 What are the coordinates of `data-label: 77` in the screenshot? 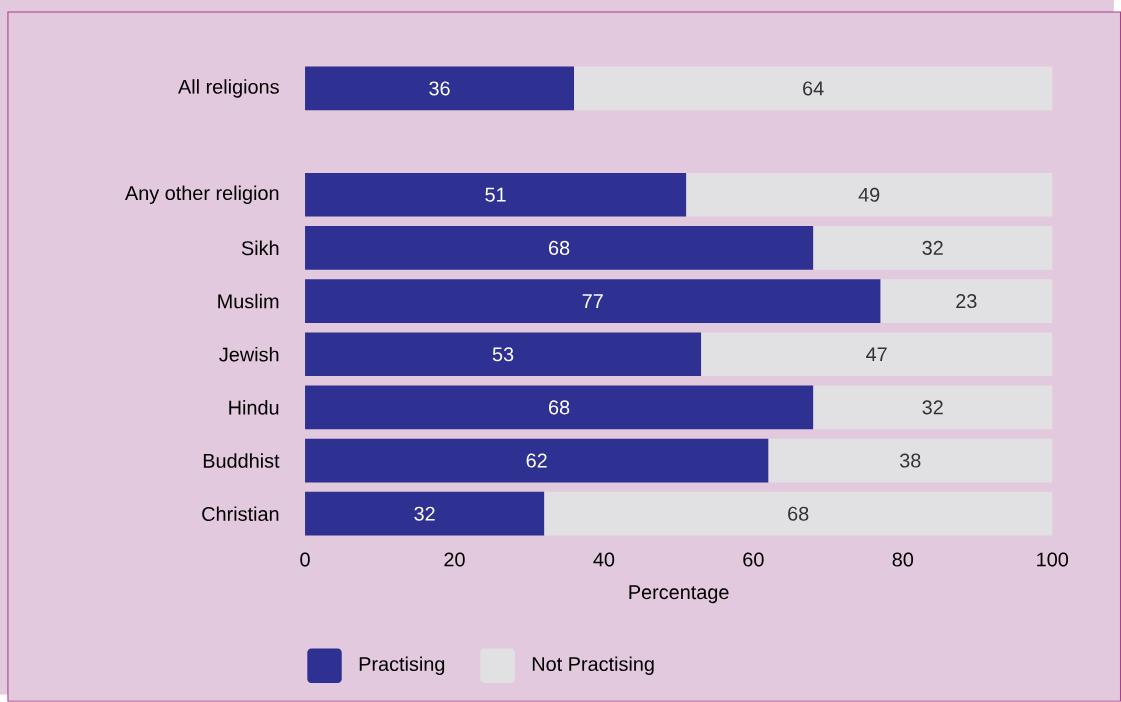 It's located at (592, 301).